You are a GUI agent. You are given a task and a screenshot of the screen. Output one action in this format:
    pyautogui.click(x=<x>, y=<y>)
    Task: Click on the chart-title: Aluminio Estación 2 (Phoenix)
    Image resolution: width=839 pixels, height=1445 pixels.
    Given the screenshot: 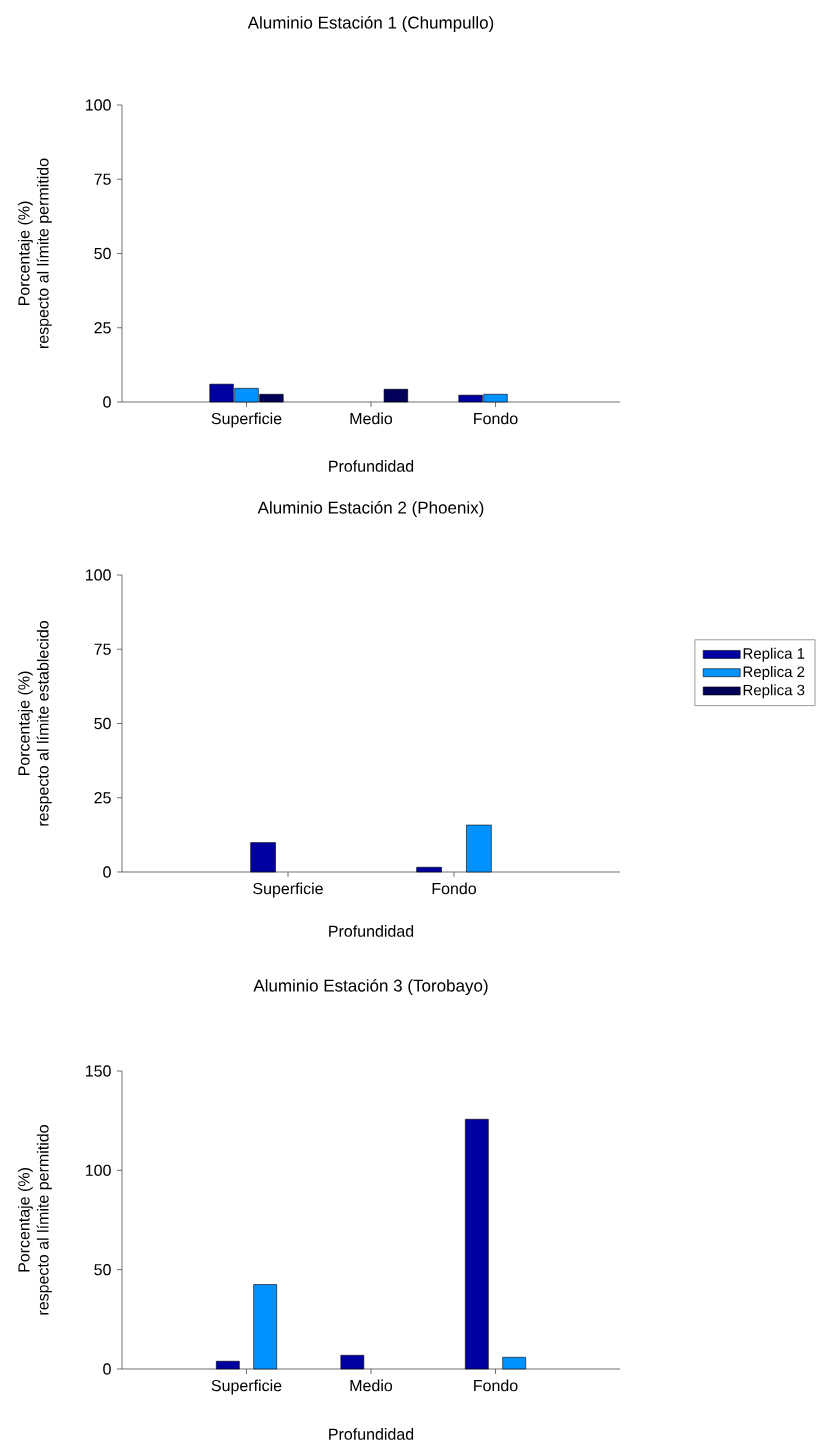 What is the action you would take?
    pyautogui.click(x=370, y=508)
    